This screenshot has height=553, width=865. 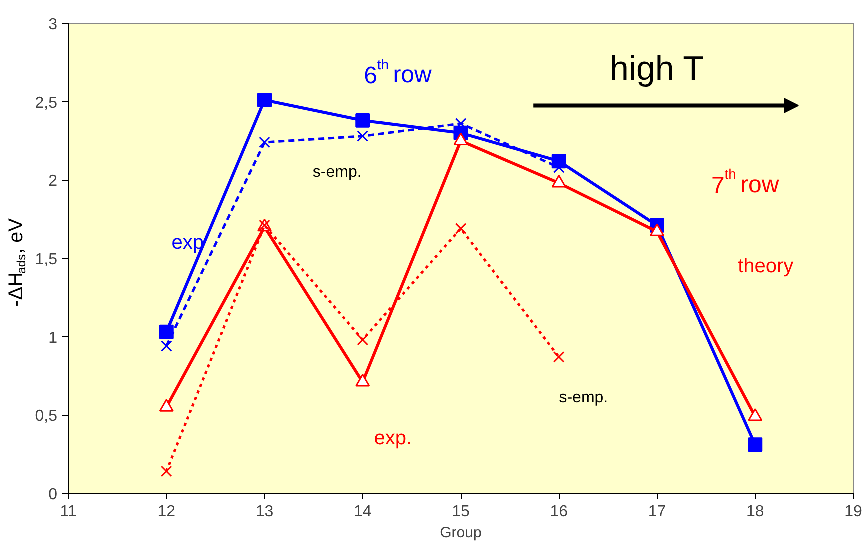 I want to click on x-tick-label: 17, so click(x=657, y=512).